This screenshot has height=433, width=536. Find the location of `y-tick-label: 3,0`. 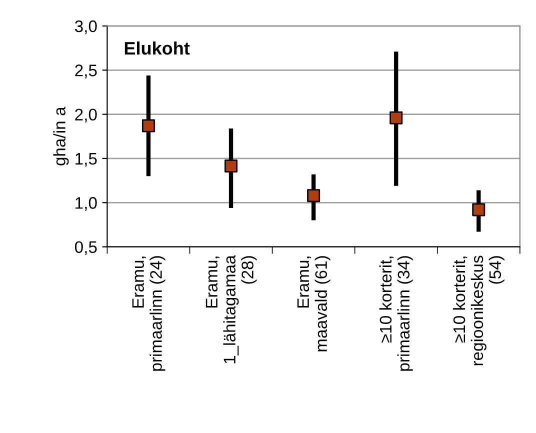

y-tick-label: 3,0 is located at coordinates (85, 27).